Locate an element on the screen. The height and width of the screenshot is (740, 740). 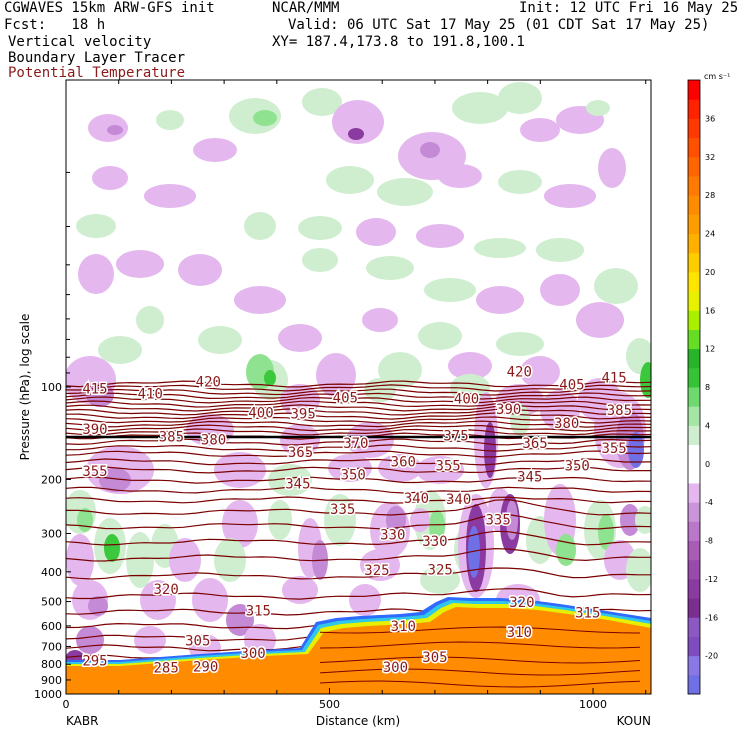
theta-label: 335 is located at coordinates (342, 510).